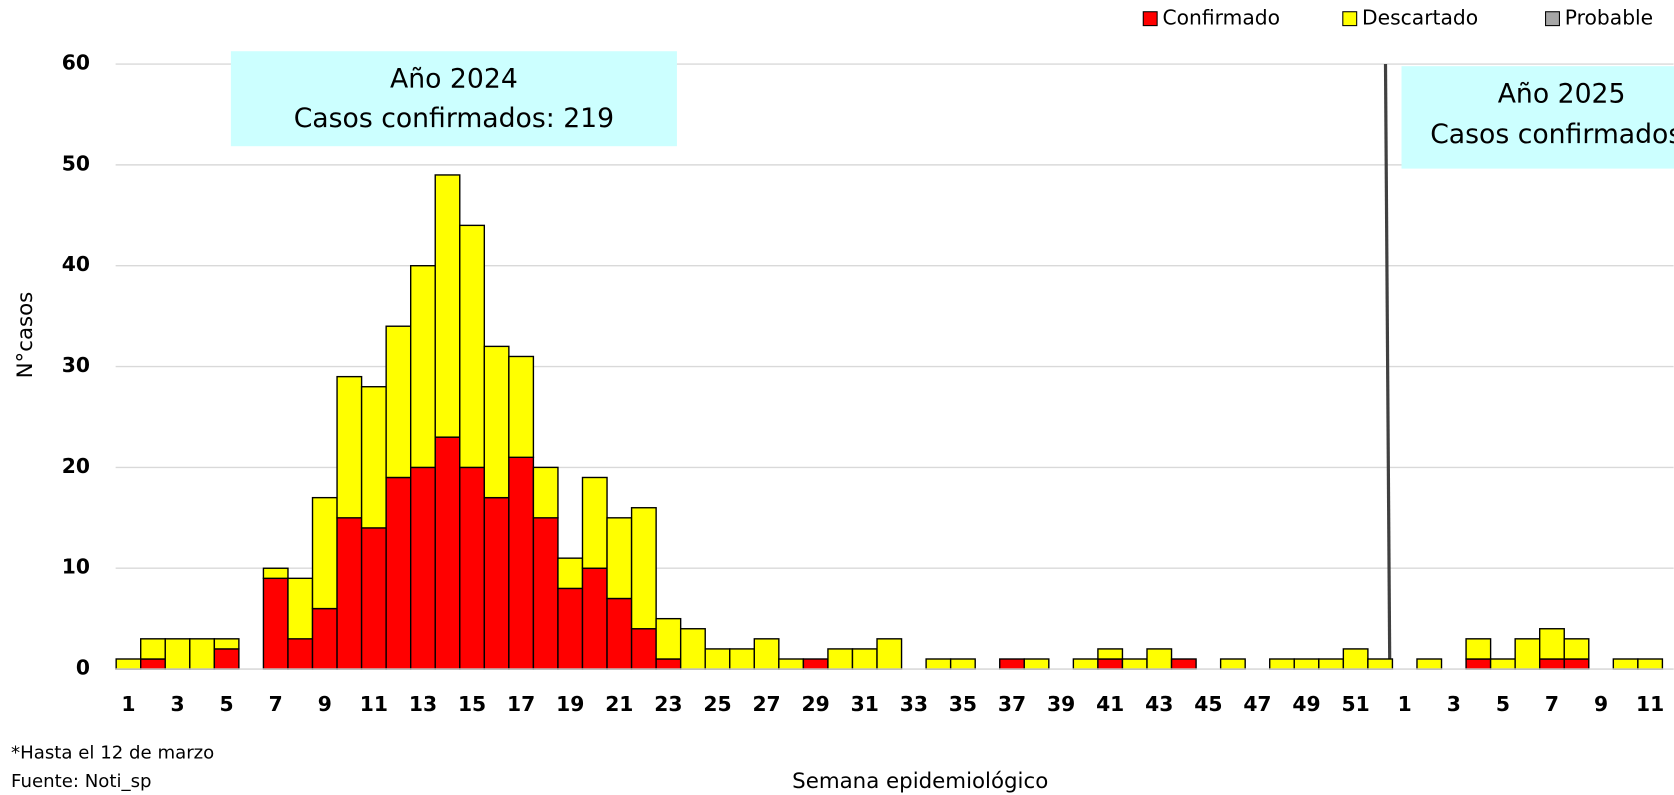  I want to click on x-tick-label: 45, so click(1208, 704).